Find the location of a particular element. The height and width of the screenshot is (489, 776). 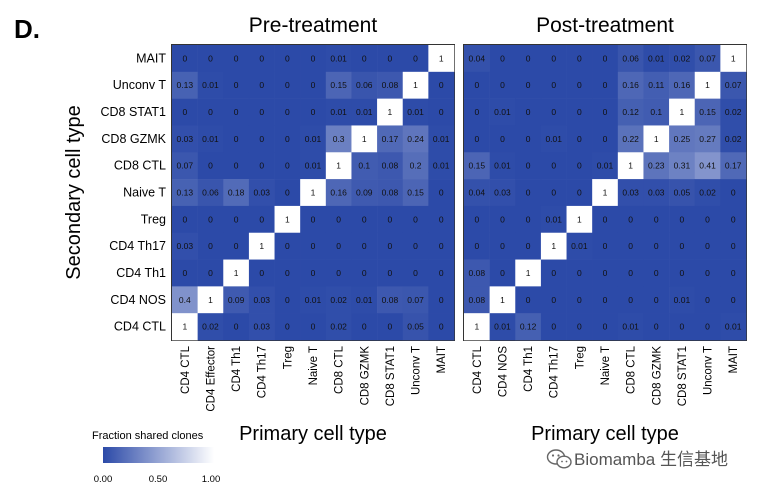

heatmap-title-pre: Pre-treatment is located at coordinates (313, 25).